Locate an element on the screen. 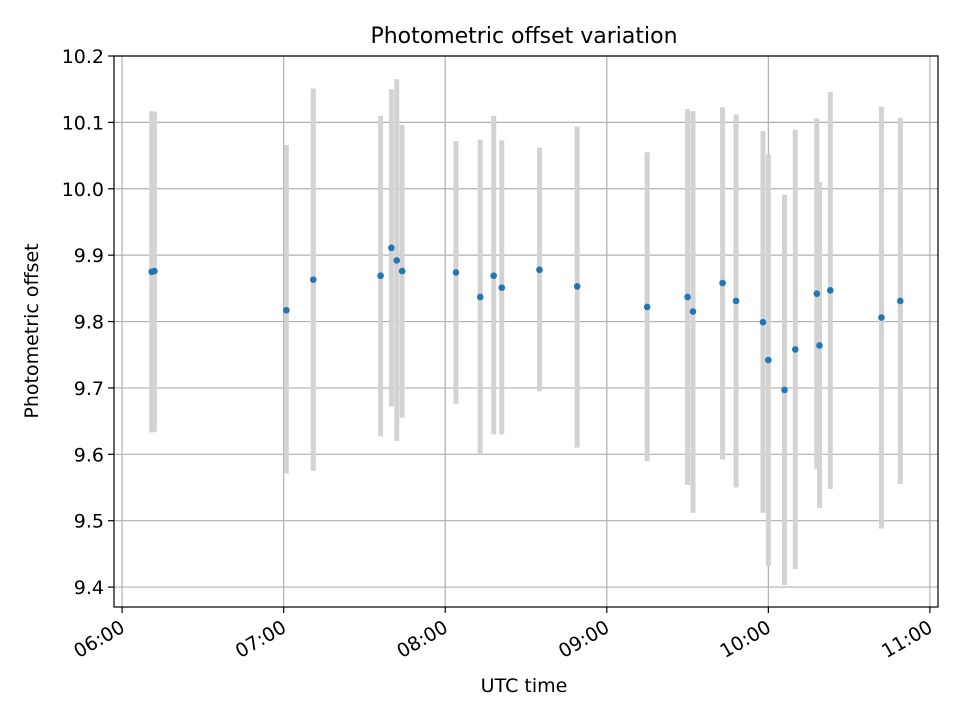 Image resolution: width=960 pixels, height=720 pixels. y-tick-label: 9.8 is located at coordinates (89, 323).